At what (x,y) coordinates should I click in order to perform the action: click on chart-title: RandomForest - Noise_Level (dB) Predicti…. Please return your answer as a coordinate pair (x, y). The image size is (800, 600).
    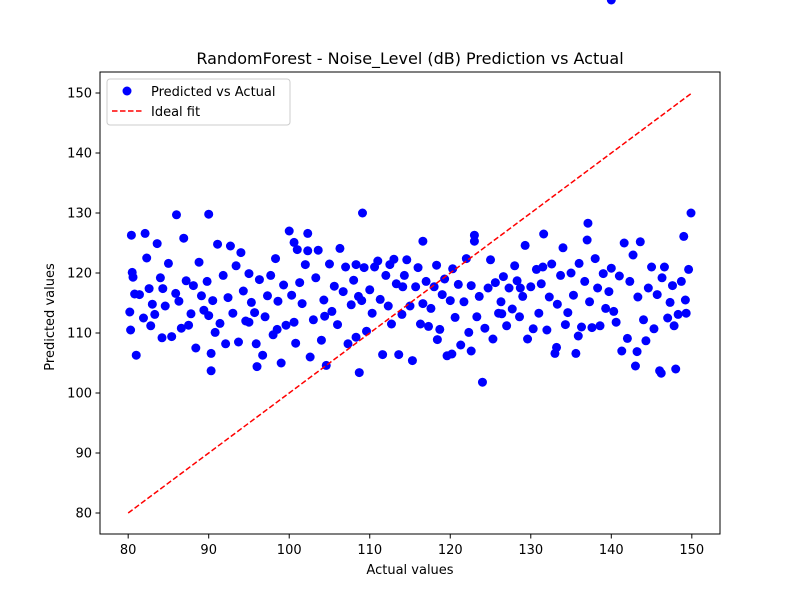
    Looking at the image, I should click on (409, 59).